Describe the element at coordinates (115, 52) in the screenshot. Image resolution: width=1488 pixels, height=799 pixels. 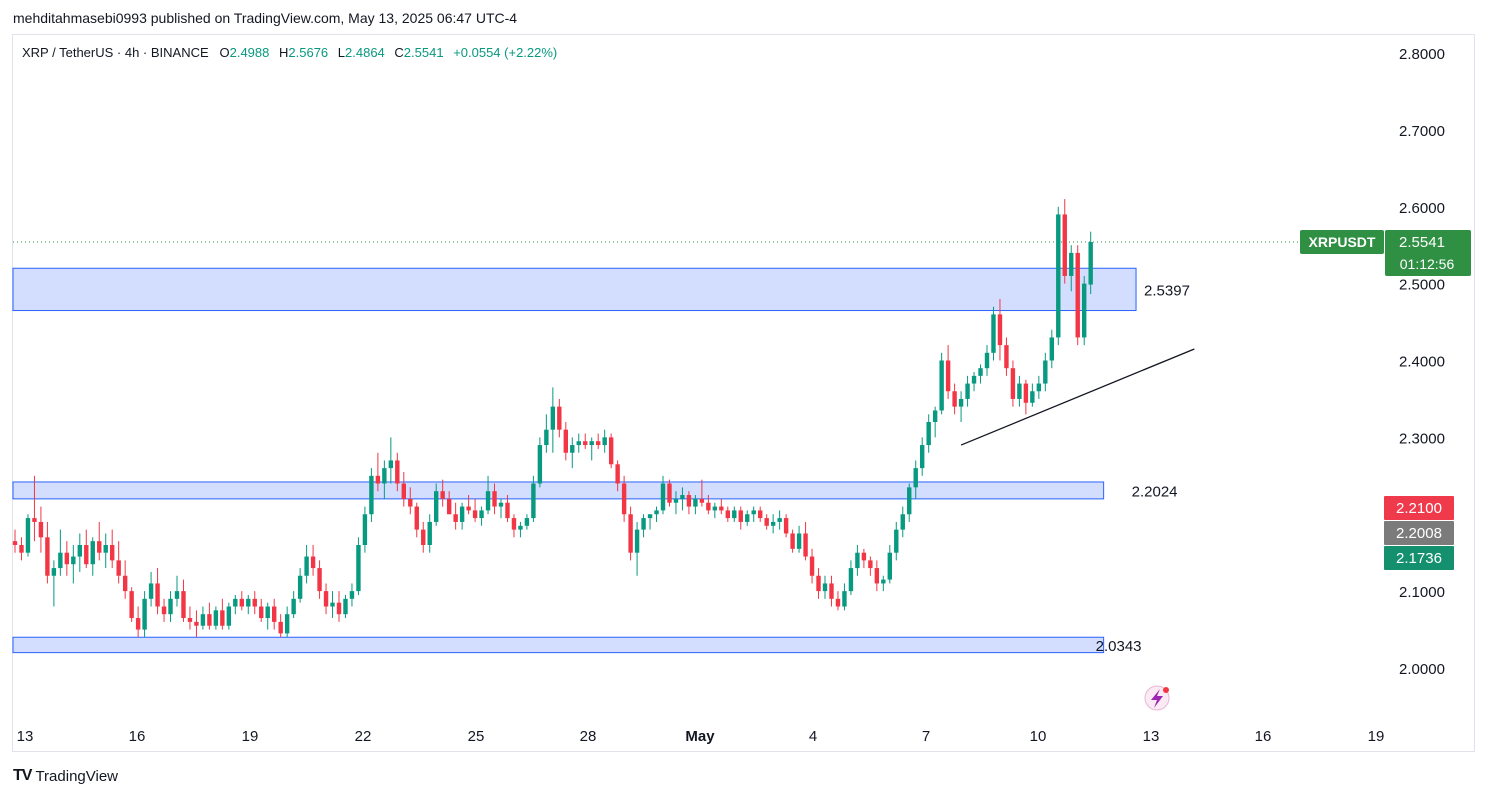
I see `symbol-name: XRP / TetherUS · 4h · BINANCE` at that location.